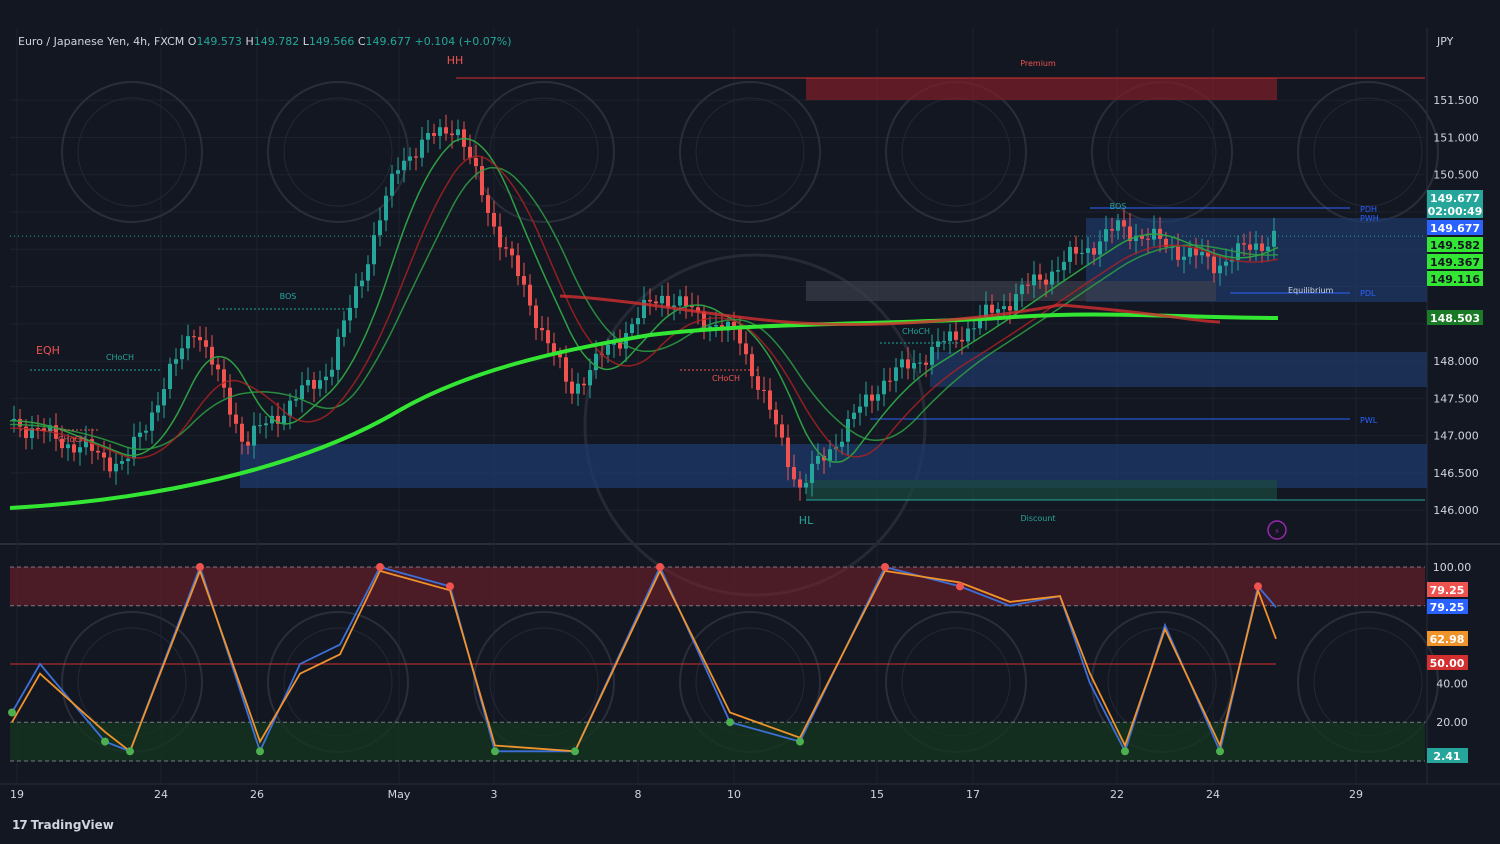  I want to click on equilibrium-zone, so click(1011, 291).